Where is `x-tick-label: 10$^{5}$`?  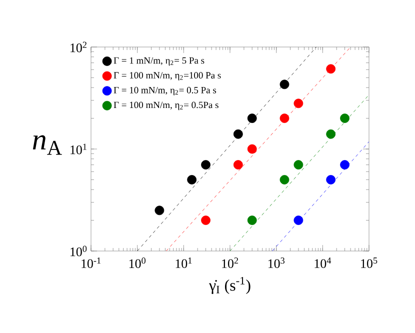 x-tick-label: 10$^{5}$ is located at coordinates (369, 263).